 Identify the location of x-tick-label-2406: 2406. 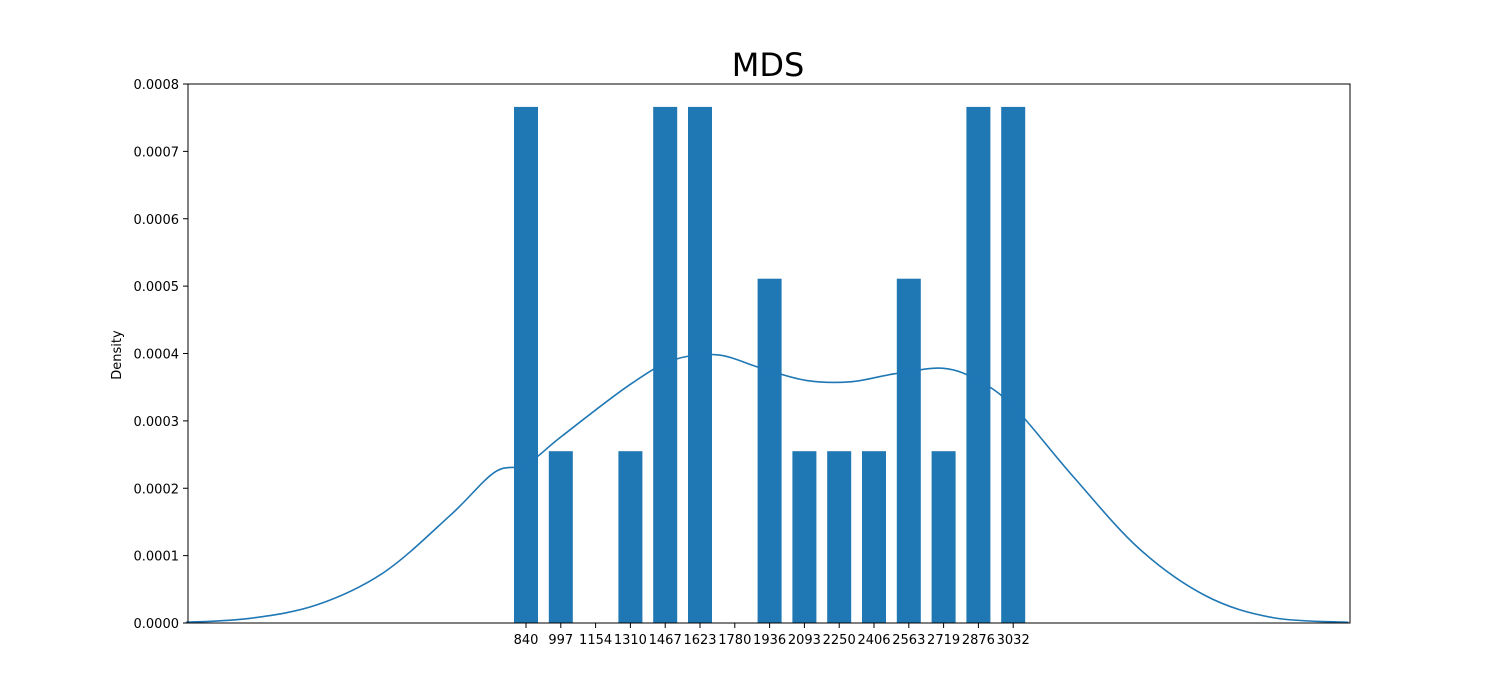
(873, 640).